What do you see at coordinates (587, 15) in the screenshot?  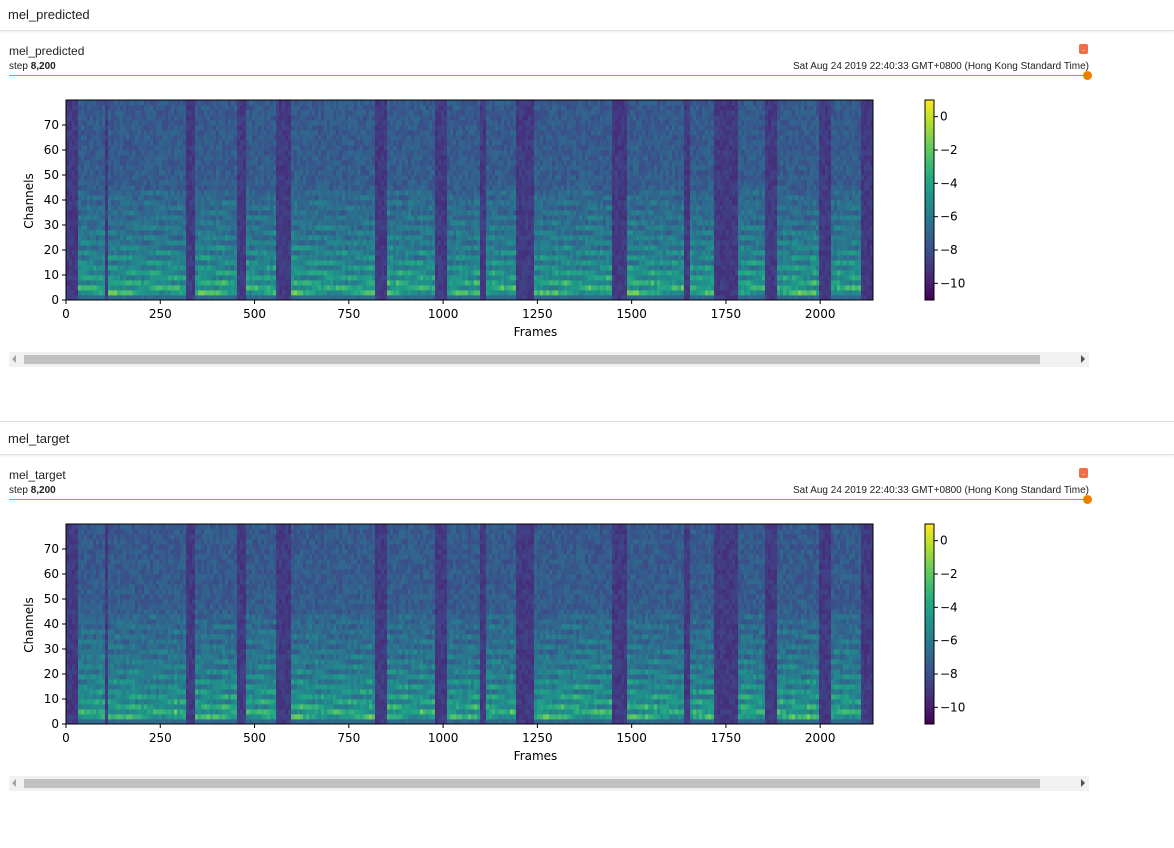 I see `section-header-mel-predicted: mel_predicted` at bounding box center [587, 15].